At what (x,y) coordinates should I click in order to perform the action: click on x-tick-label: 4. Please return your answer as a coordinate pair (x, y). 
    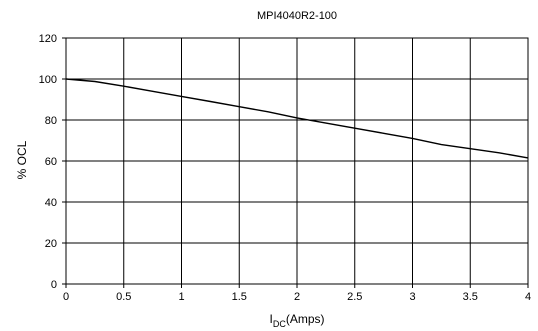
    Looking at the image, I should click on (528, 297).